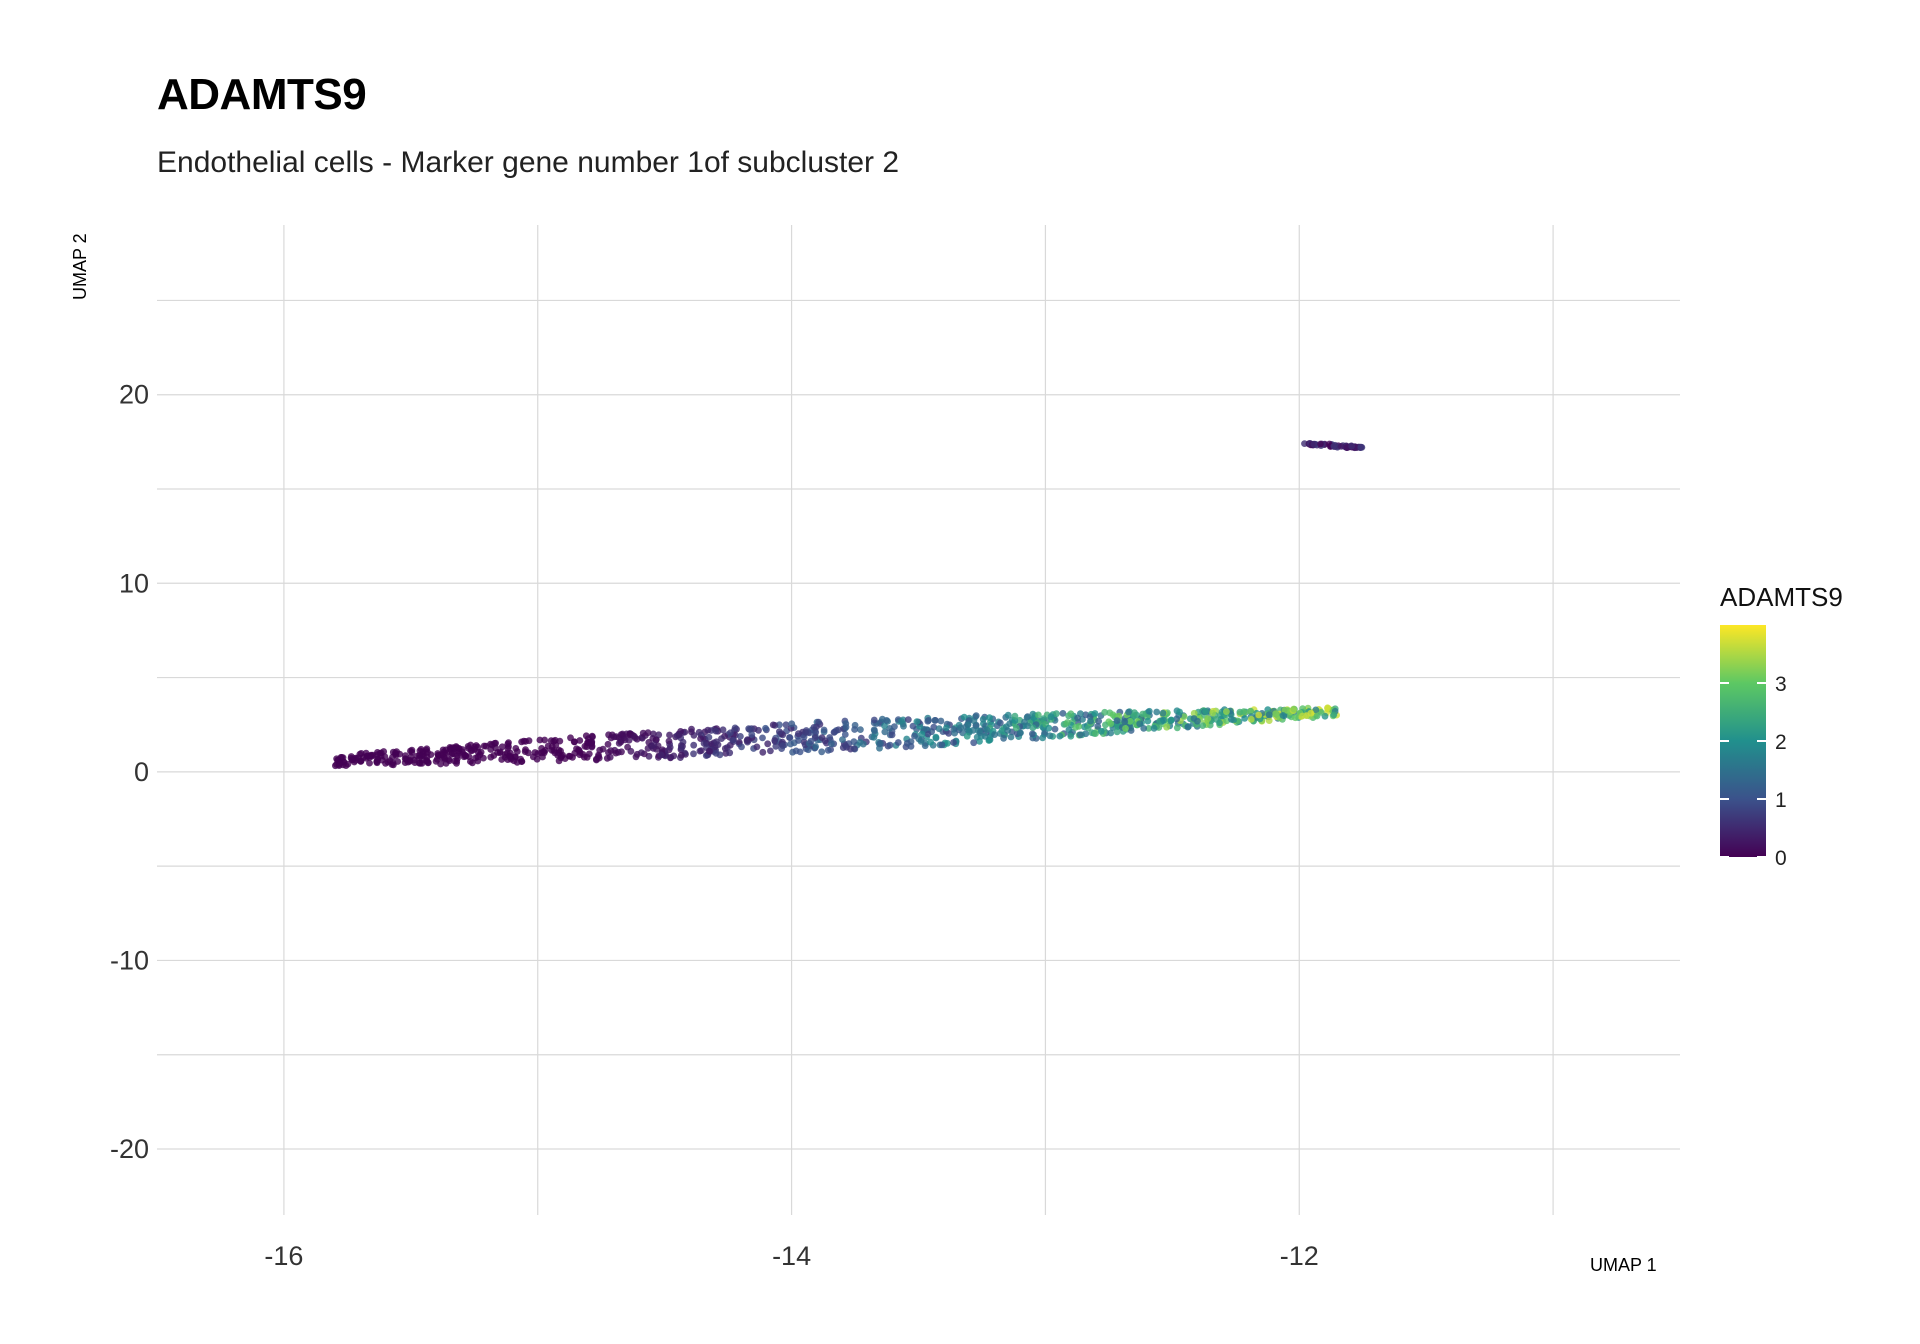 This screenshot has height=1344, width=1920. What do you see at coordinates (1781, 858) in the screenshot?
I see `legend-tick-label: 0` at bounding box center [1781, 858].